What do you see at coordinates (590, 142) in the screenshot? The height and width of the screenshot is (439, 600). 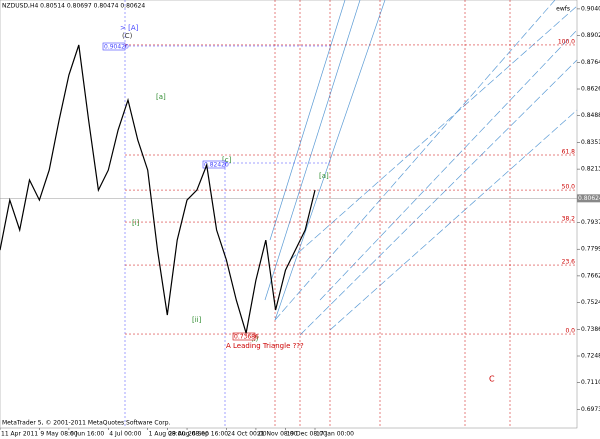 I see `y-tick-label: 0.83510` at bounding box center [590, 142].